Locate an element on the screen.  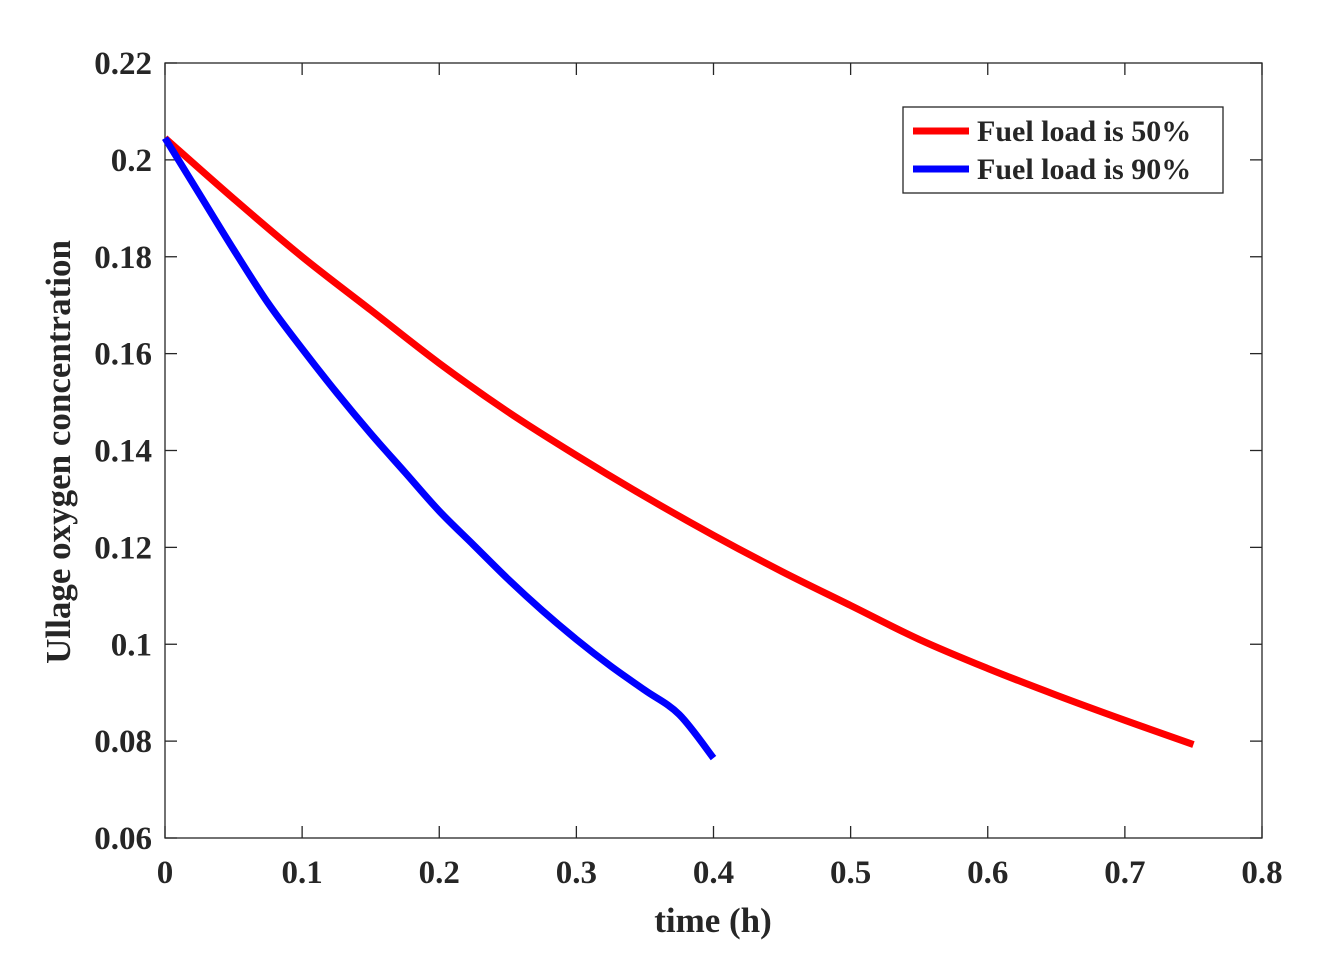
y-tick-label: 0.08 is located at coordinates (123, 742).